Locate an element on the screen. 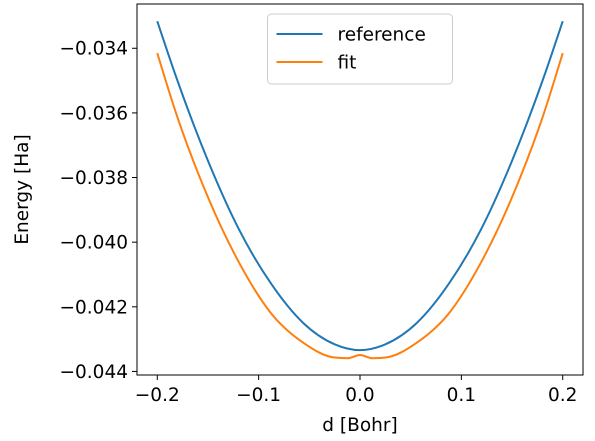 Image resolution: width=595 pixels, height=441 pixels. y-axis-title: Energy [Ha] is located at coordinates (22, 189).